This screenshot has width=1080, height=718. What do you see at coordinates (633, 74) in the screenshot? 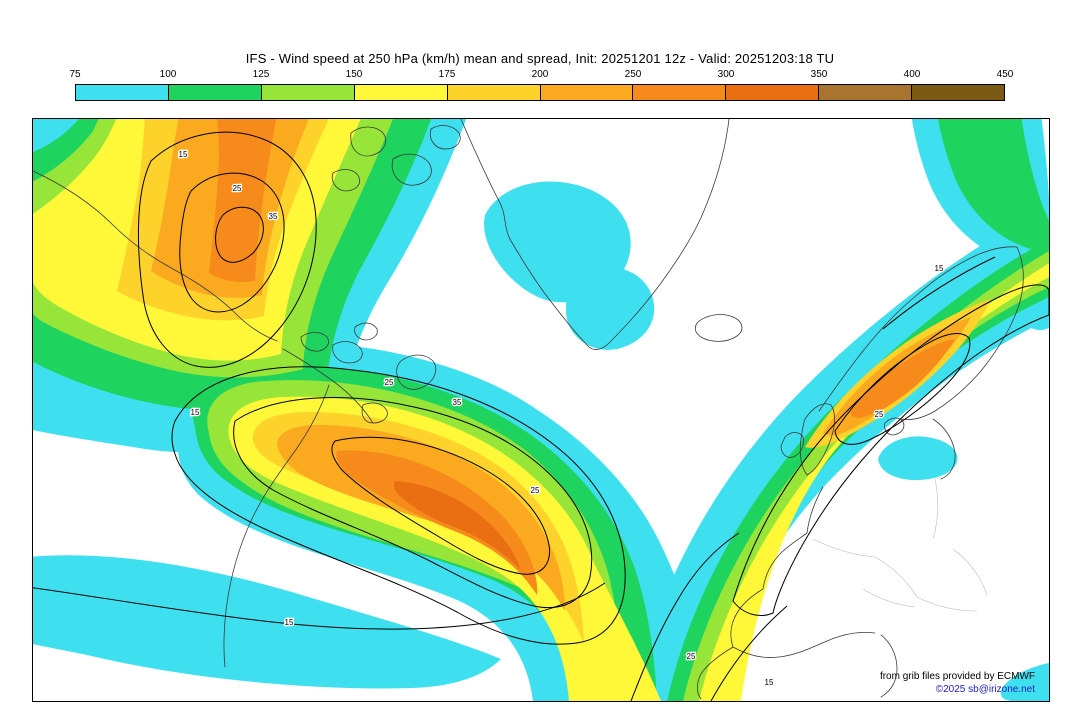
I see `colorbar-tick-label: 250` at bounding box center [633, 74].